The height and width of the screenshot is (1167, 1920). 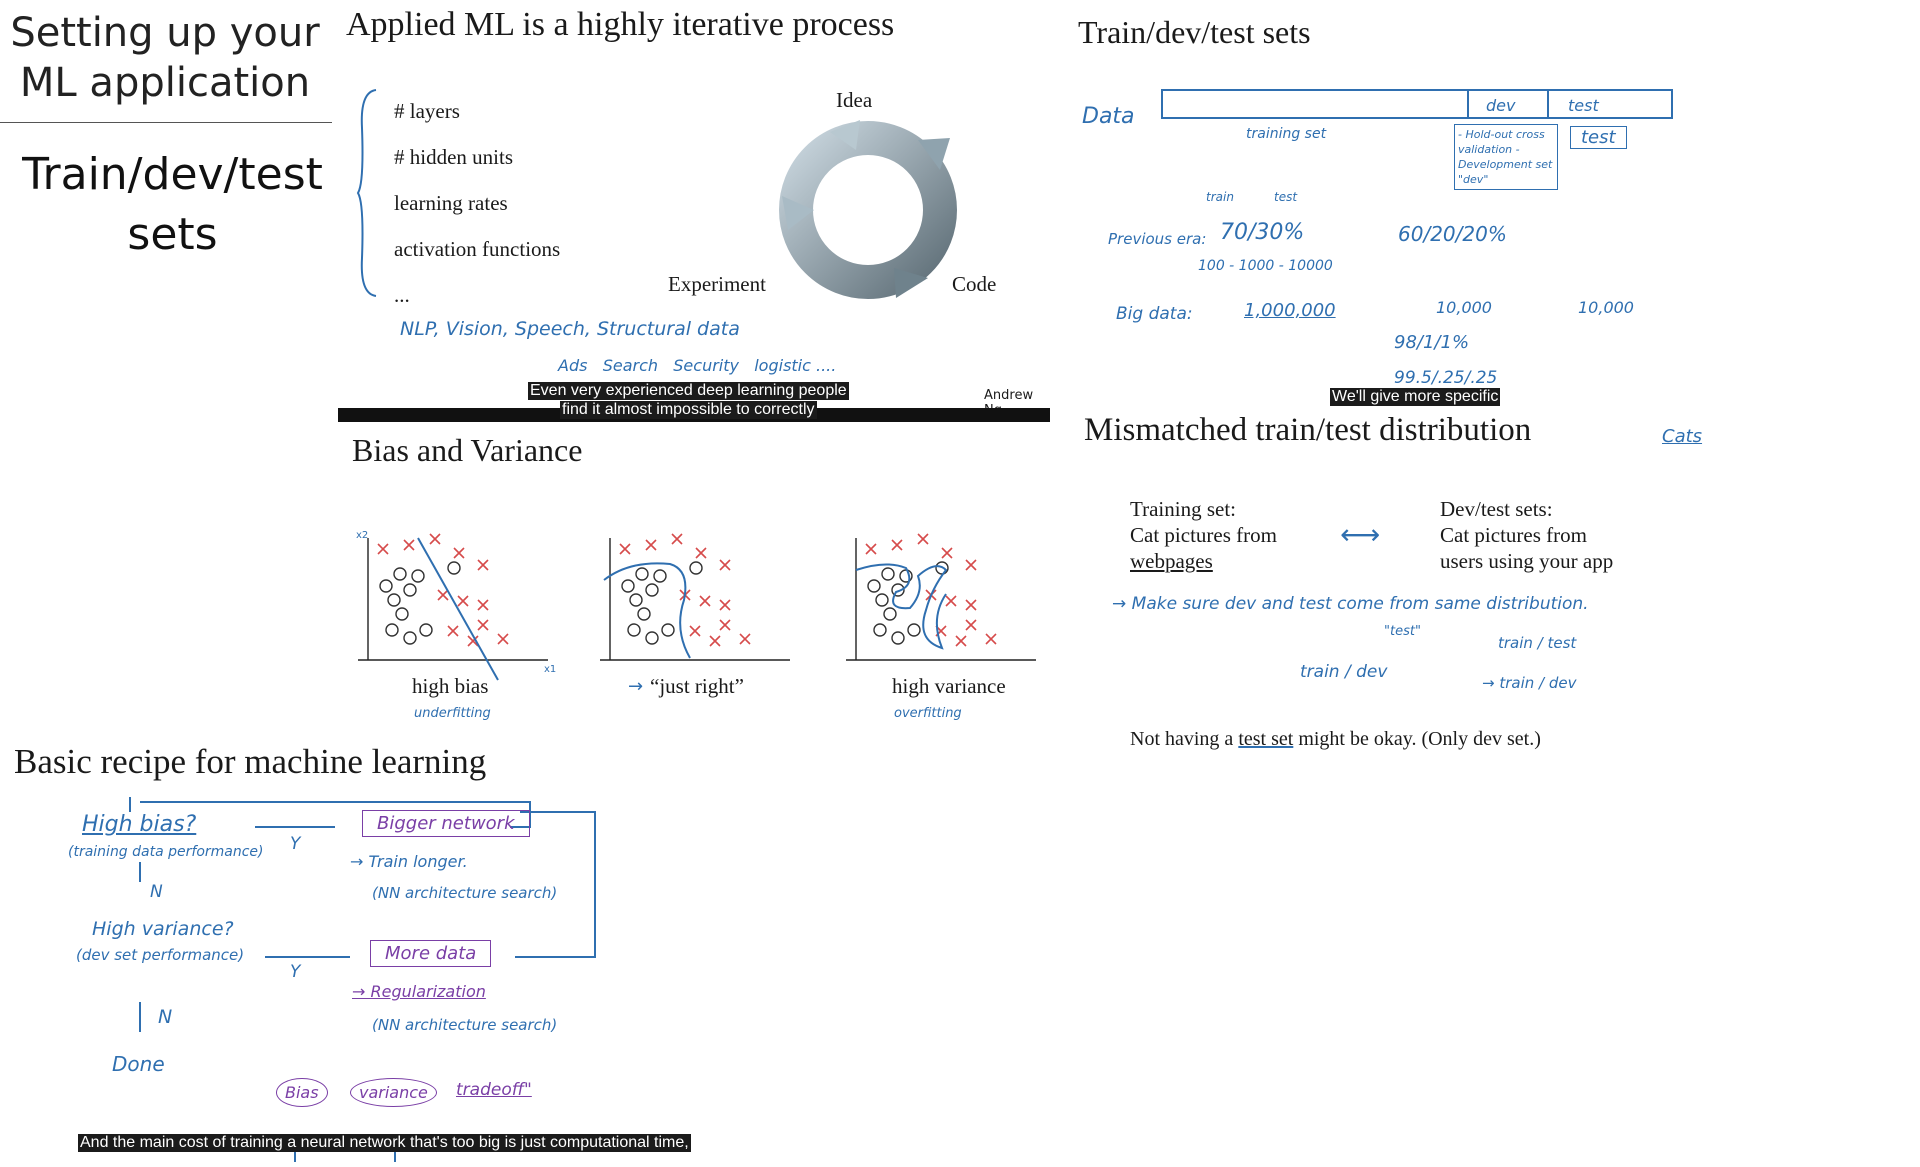 What do you see at coordinates (446, 823) in the screenshot?
I see `bigger-network-box: Bigger network` at bounding box center [446, 823].